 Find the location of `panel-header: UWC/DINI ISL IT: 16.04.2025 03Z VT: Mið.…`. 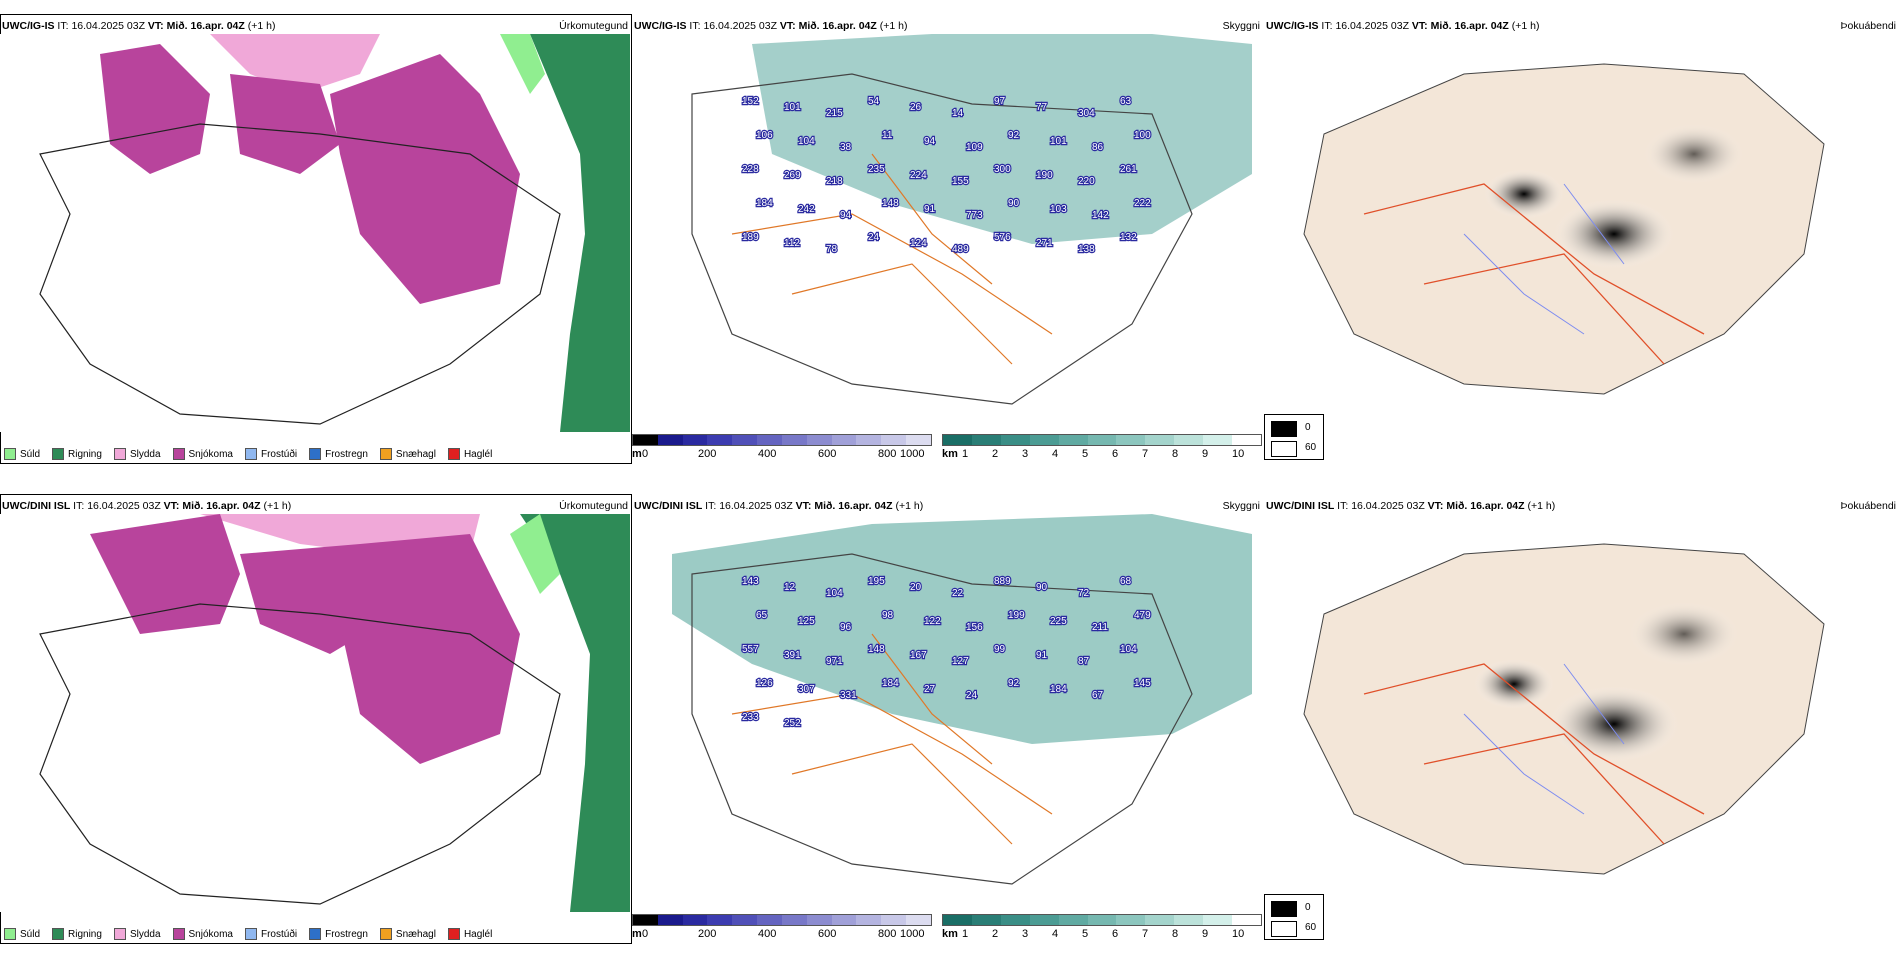

panel-header: UWC/DINI ISL IT: 16.04.2025 03Z VT: Mið.… is located at coordinates (146, 506).